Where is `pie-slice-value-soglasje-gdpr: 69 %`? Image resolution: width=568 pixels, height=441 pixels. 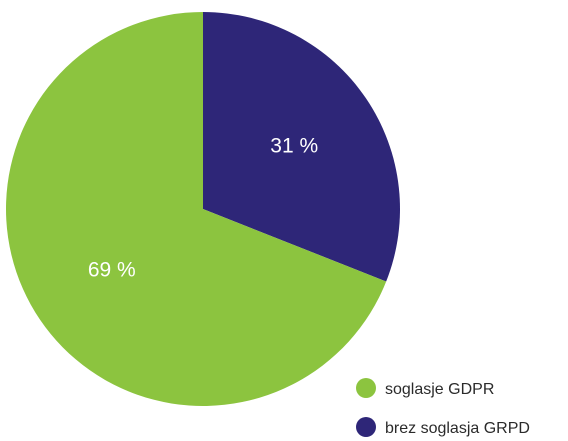
pie-slice-value-soglasje-gdpr: 69 % is located at coordinates (112, 270).